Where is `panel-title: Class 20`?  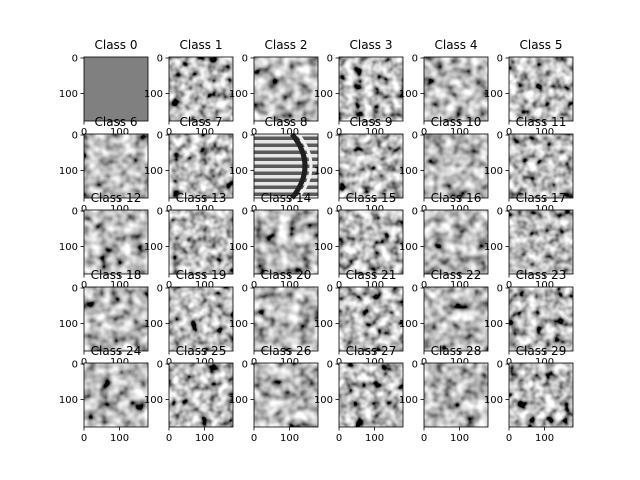 panel-title: Class 20 is located at coordinates (286, 275).